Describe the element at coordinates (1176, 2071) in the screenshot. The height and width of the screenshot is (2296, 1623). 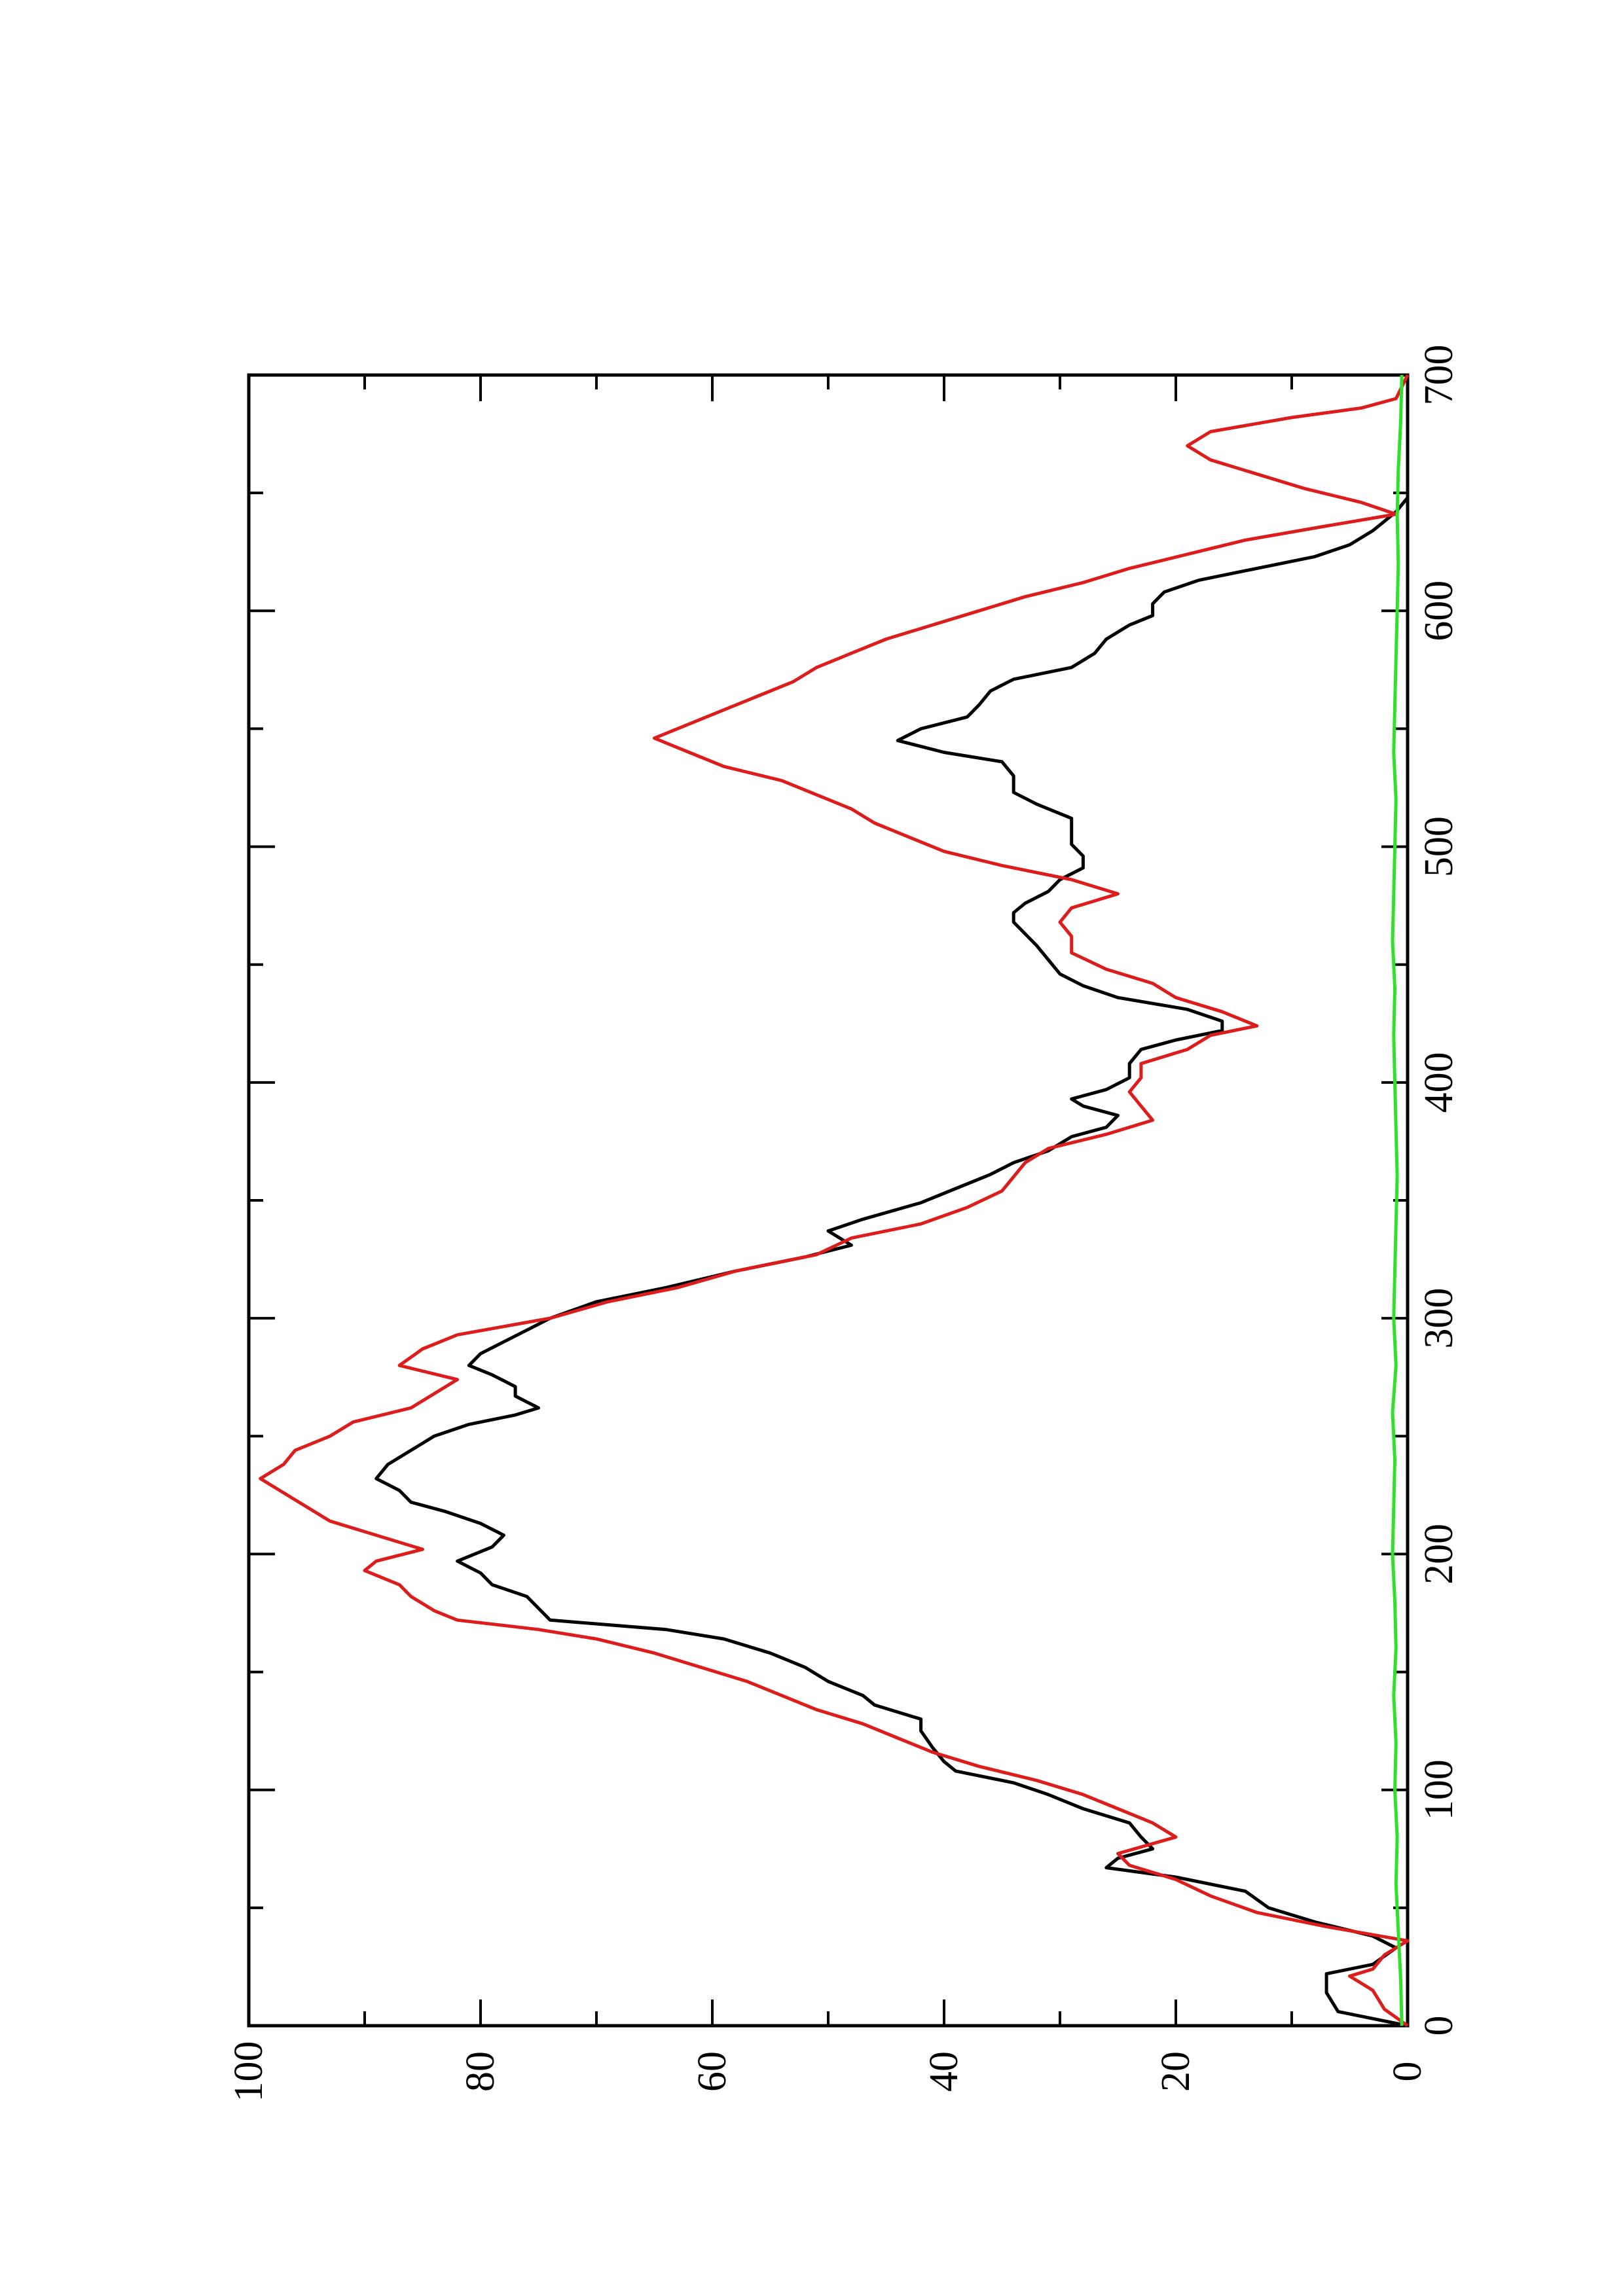
I see `y-tick-label: 20` at that location.